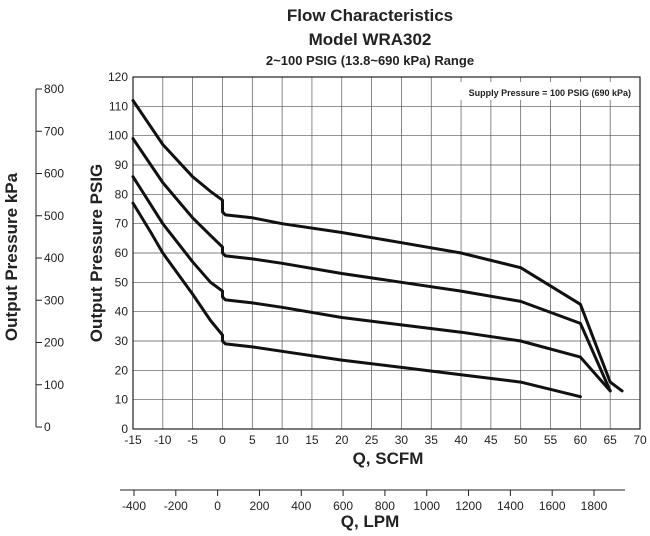 This screenshot has width=650, height=536. Describe the element at coordinates (122, 370) in the screenshot. I see `y-tick-label: 20` at that location.